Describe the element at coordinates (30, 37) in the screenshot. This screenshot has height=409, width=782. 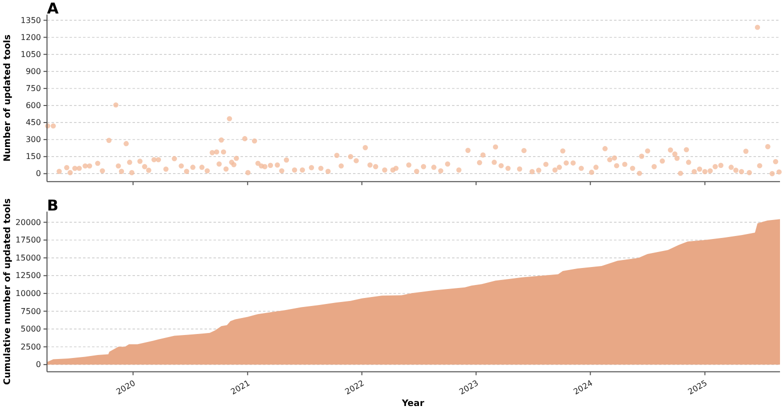
I see `y-tick-label: 1200` at that location.